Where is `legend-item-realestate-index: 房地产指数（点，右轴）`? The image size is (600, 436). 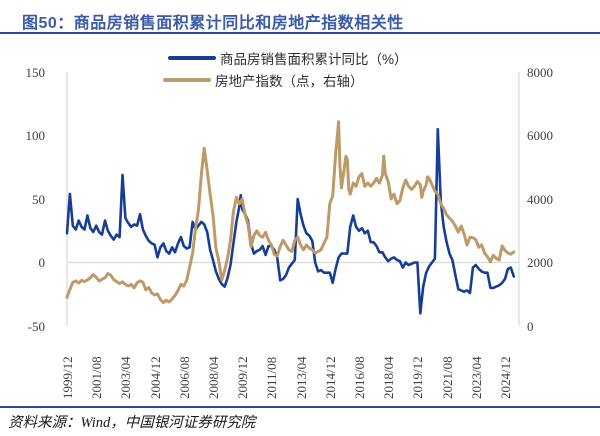
legend-item-realestate-index: 房地产指数（点，右轴） is located at coordinates (263, 80).